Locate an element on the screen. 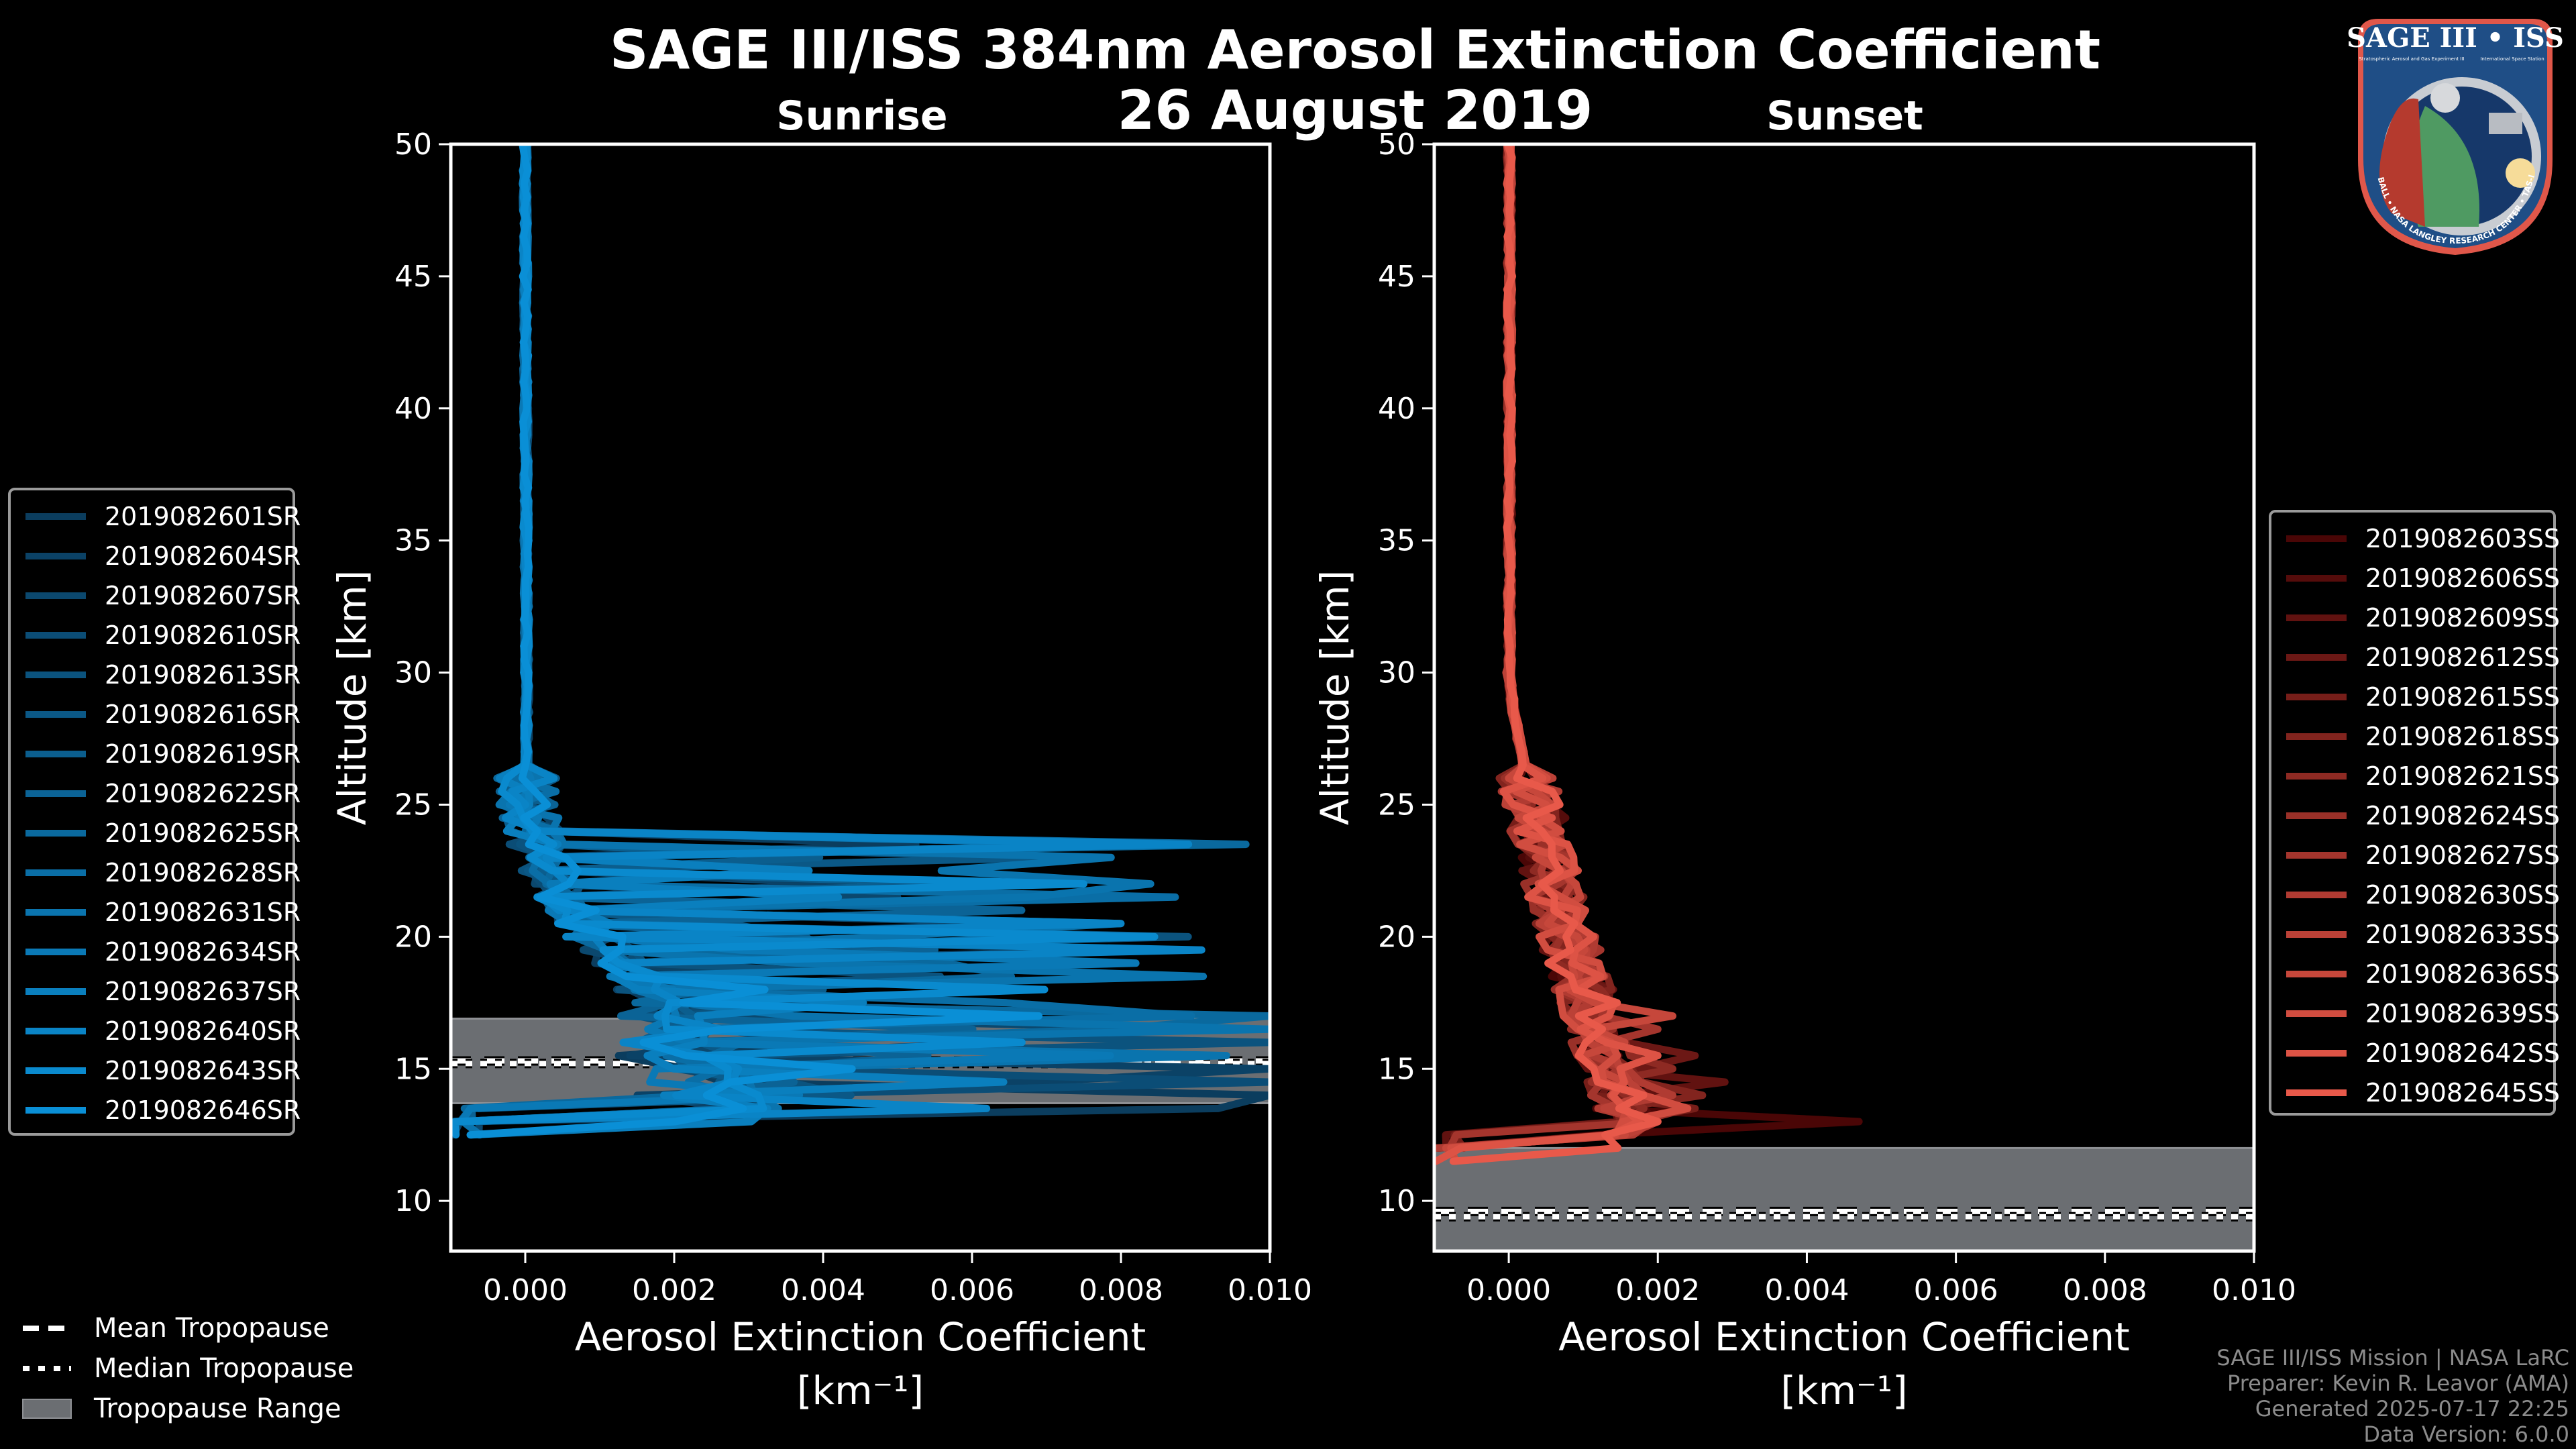  legend-item: 2019082633SS is located at coordinates (2415, 934).